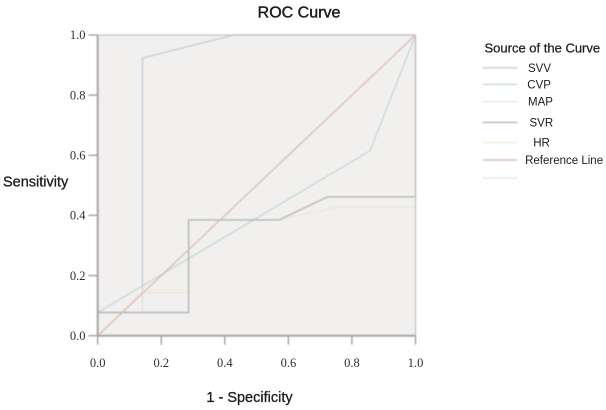  What do you see at coordinates (541, 144) in the screenshot?
I see `svg-text: HR` at bounding box center [541, 144].